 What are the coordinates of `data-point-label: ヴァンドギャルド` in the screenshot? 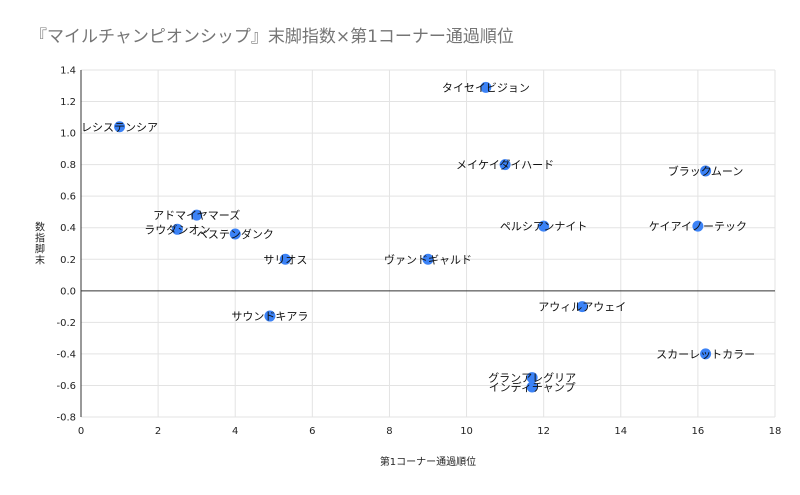 It's located at (428, 259).